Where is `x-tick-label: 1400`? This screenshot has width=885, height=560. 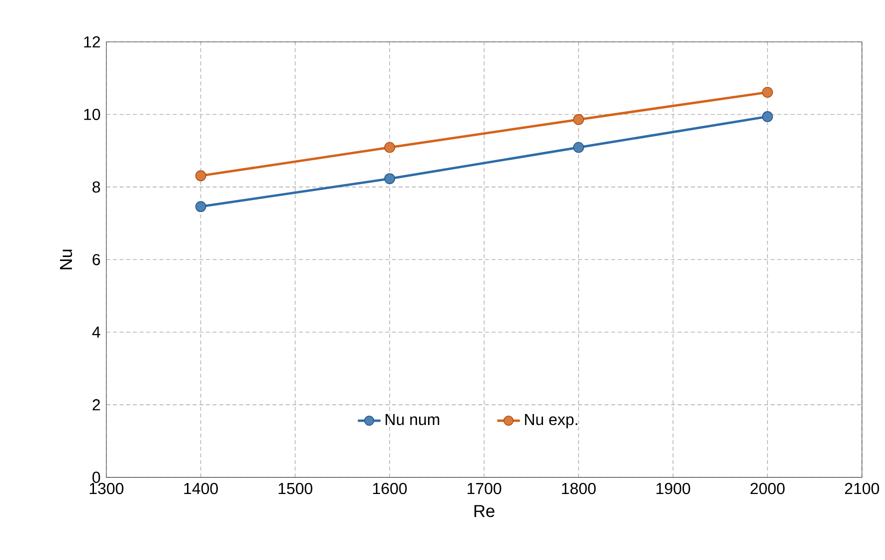
x-tick-label: 1400 is located at coordinates (201, 488).